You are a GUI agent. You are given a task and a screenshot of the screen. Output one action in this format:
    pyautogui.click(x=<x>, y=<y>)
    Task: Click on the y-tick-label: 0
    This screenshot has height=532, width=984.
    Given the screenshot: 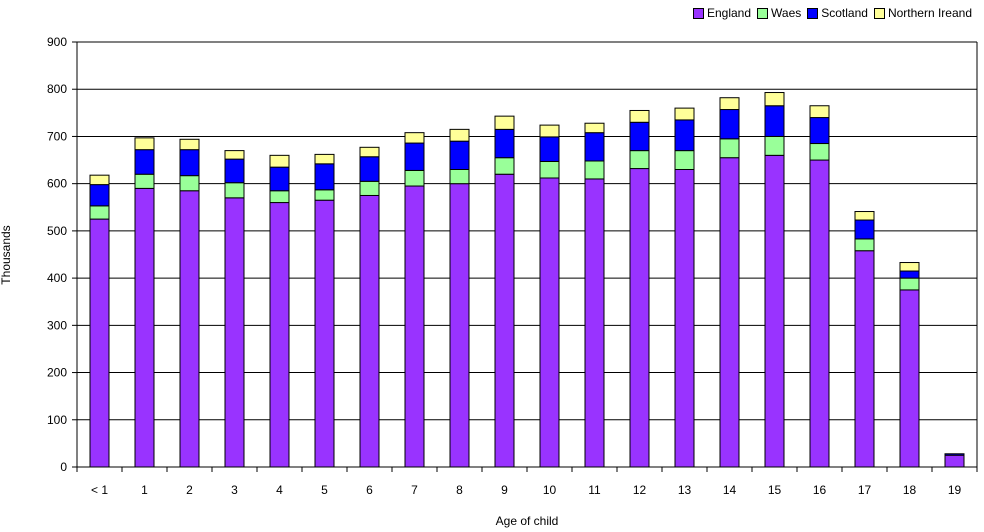 What is the action you would take?
    pyautogui.click(x=63, y=467)
    